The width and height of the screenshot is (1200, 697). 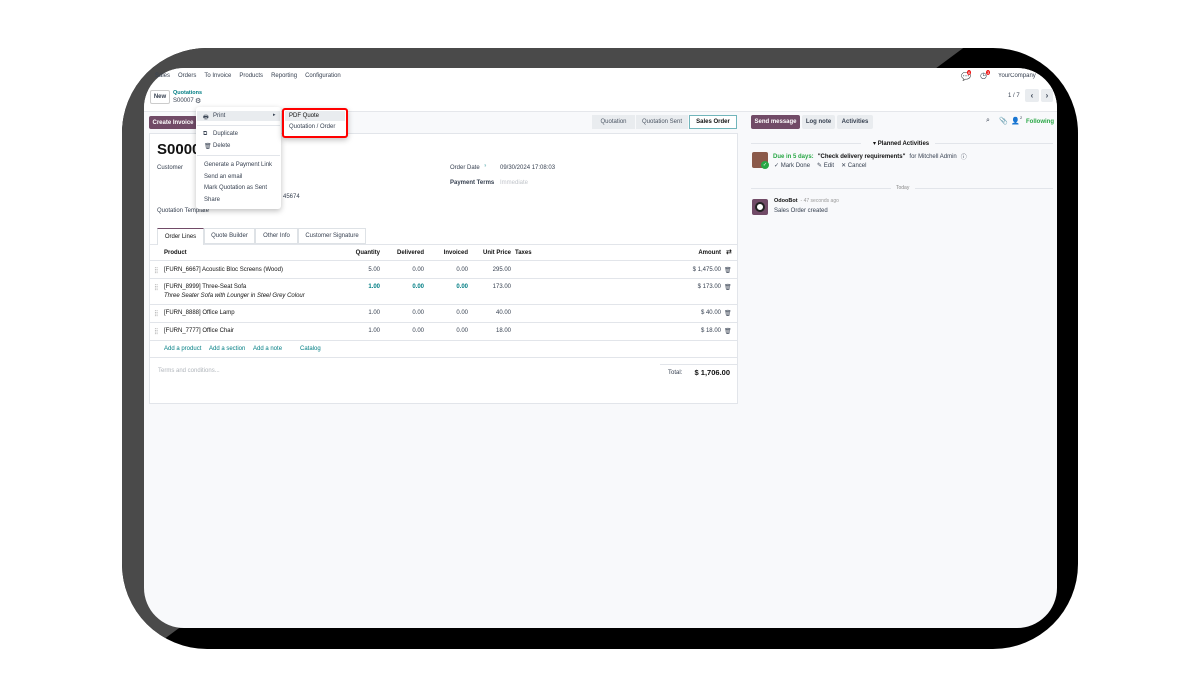 I want to click on chat-badge: 6, so click(x=969, y=72).